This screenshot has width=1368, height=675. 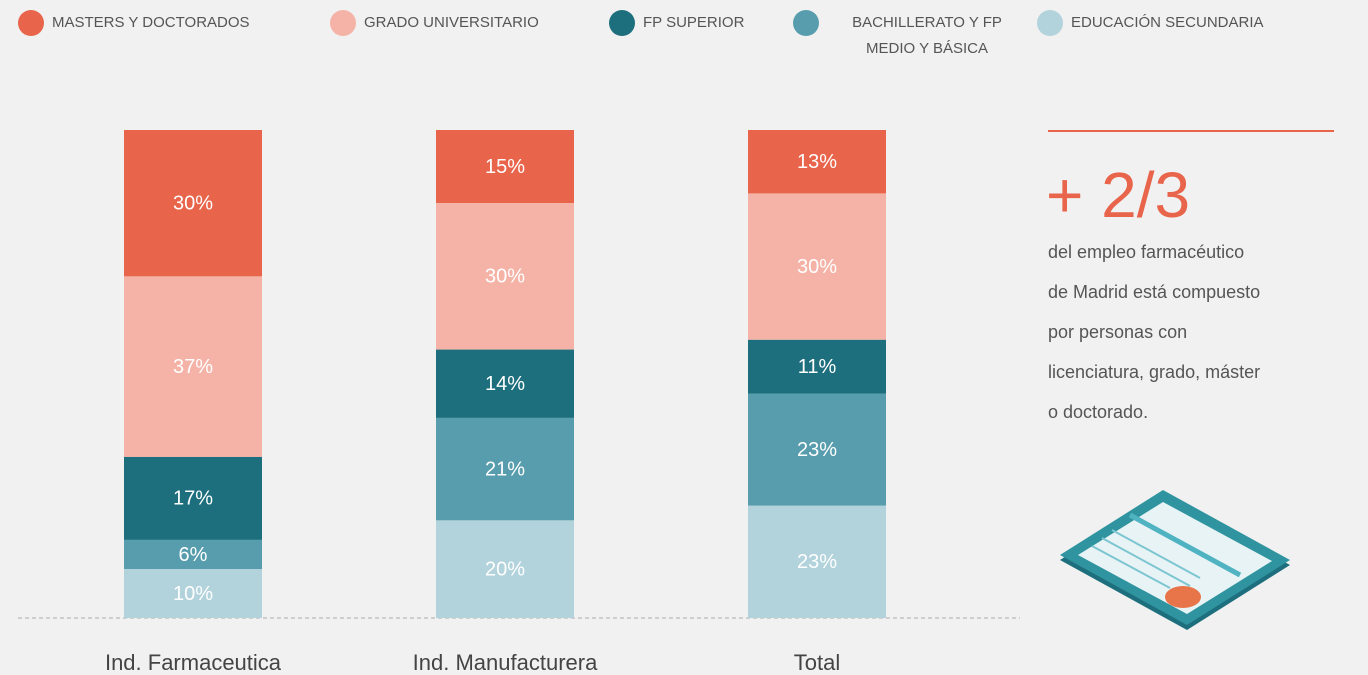 I want to click on value-label: 14%, so click(x=505, y=384).